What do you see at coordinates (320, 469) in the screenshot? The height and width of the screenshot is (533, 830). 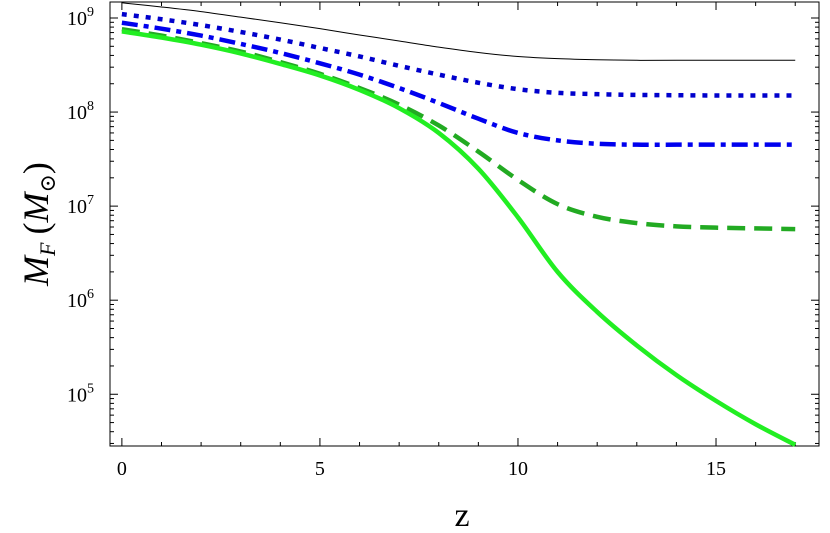 I see `x-tick-label: 5` at bounding box center [320, 469].